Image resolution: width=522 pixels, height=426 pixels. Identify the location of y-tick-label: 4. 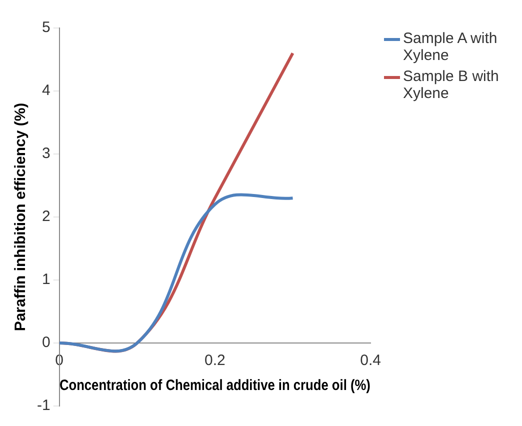
(46, 91).